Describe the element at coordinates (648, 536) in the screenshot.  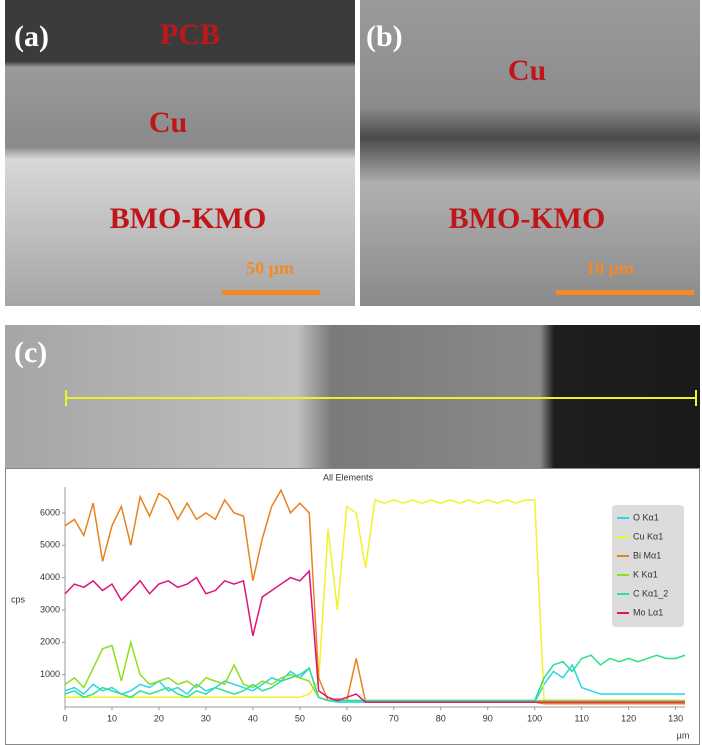
I see `legend-label: Cu Kα1` at that location.